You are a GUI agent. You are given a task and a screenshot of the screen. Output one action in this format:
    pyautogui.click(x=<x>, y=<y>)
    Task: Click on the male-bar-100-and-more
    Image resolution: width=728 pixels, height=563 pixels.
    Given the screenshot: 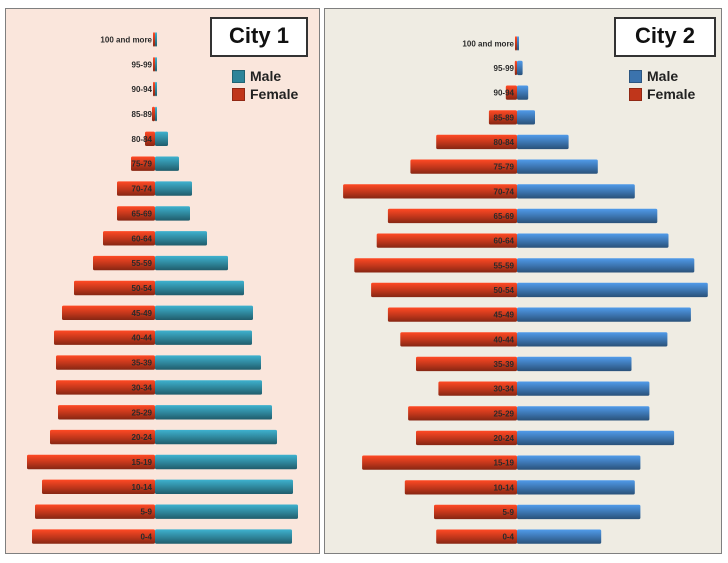 What is the action you would take?
    pyautogui.click(x=518, y=43)
    